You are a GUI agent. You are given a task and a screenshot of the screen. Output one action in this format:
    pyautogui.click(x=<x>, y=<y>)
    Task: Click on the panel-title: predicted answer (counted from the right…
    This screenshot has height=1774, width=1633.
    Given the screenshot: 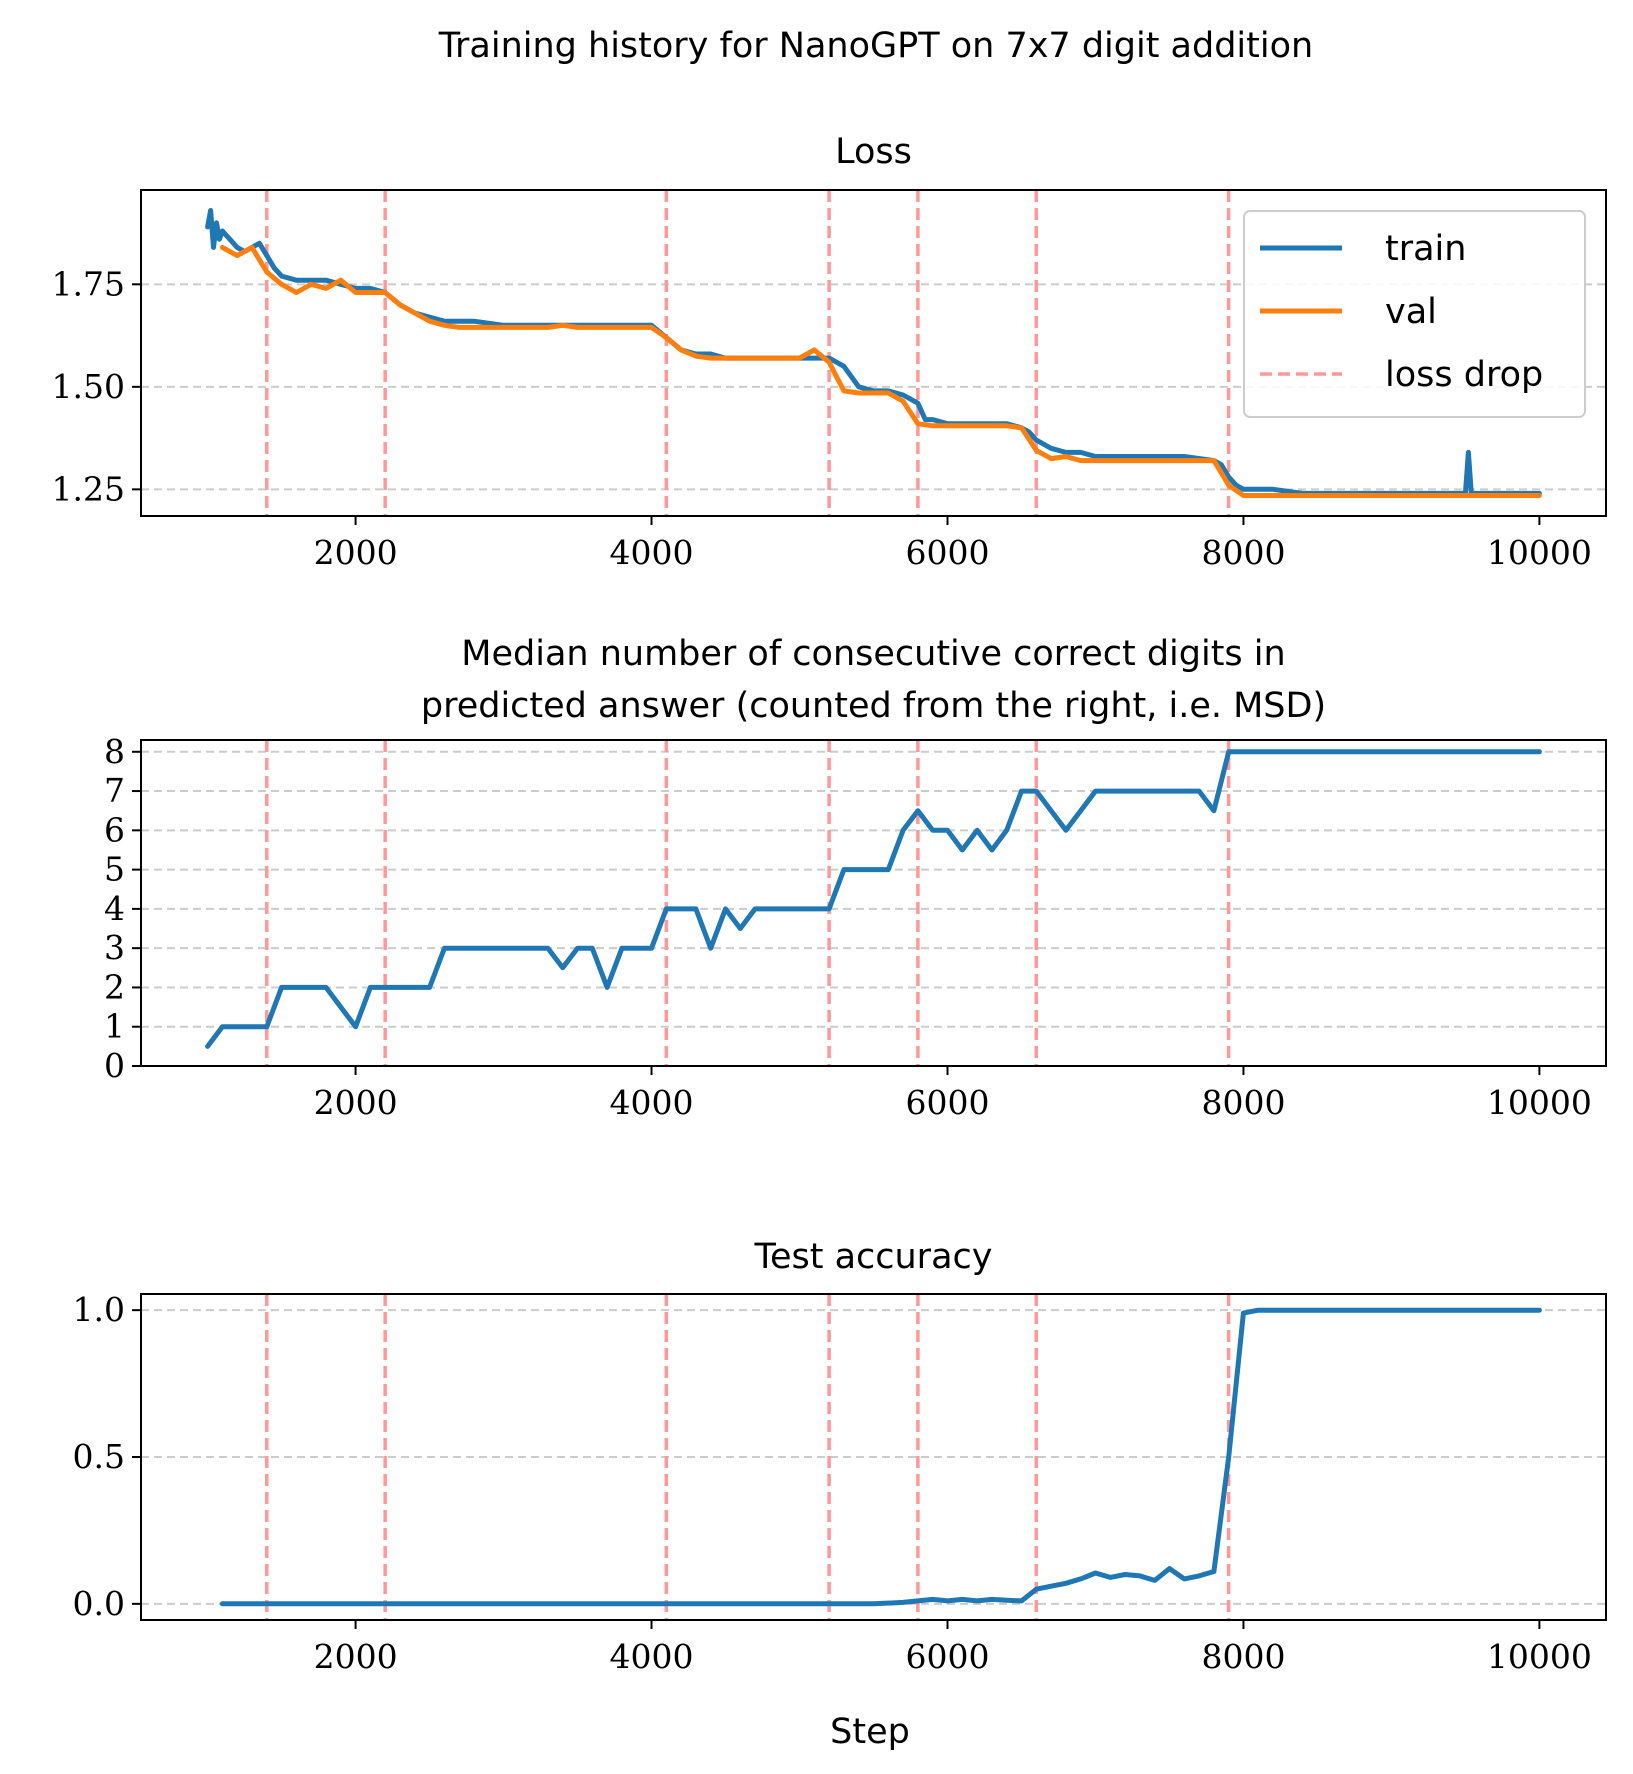 What is the action you would take?
    pyautogui.click(x=873, y=706)
    